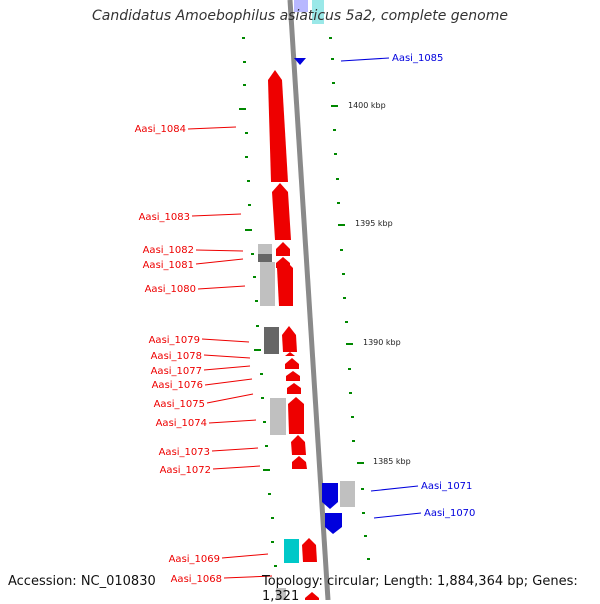  I want to click on label-aasi-1072: Aasi_1072, so click(185, 470).